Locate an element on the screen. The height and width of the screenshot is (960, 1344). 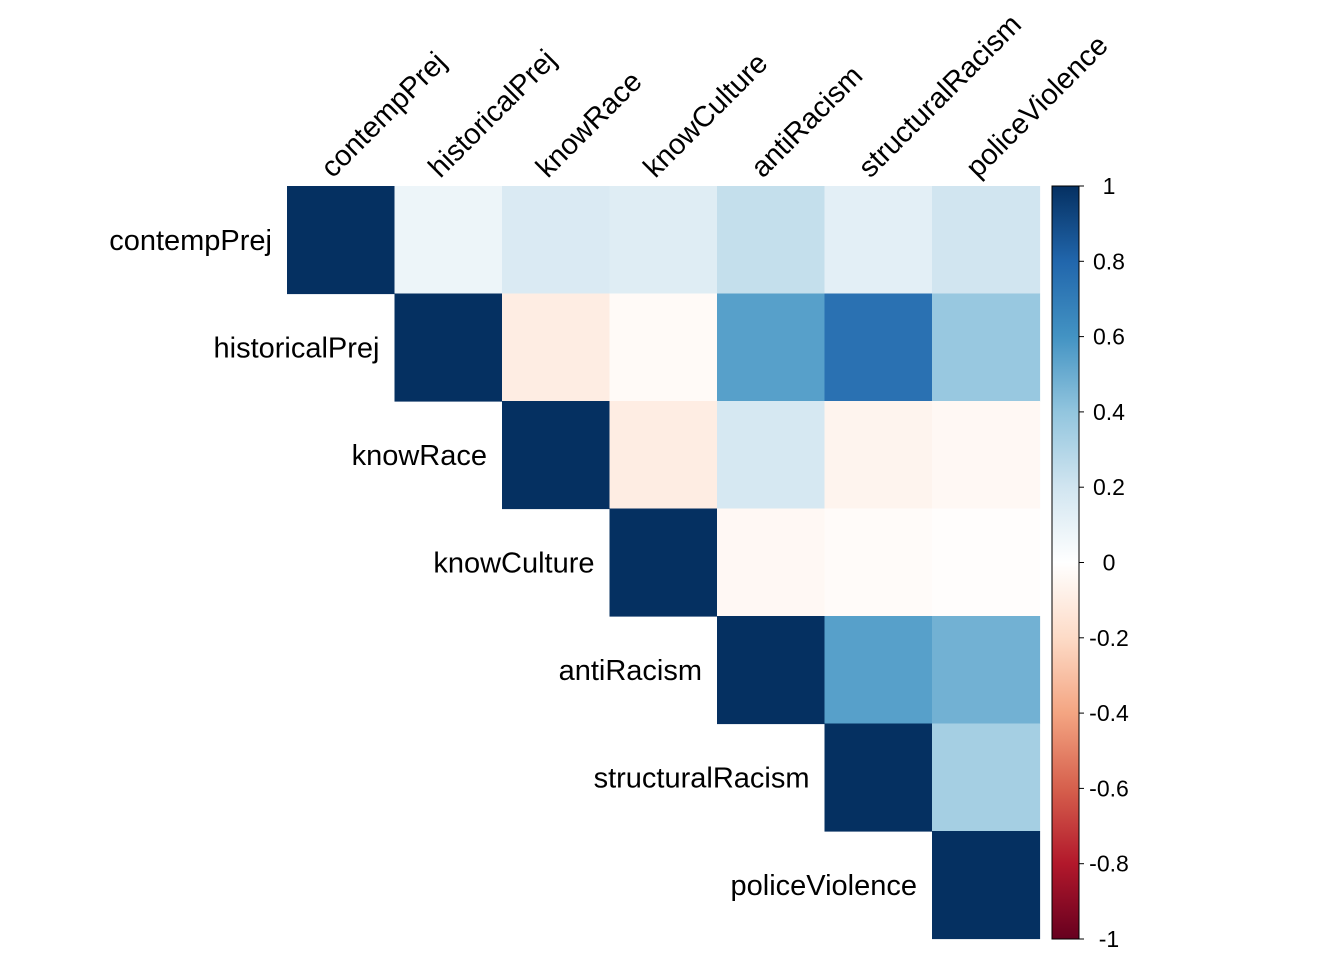
color-legend-tick-label: 1 is located at coordinates (1109, 186).